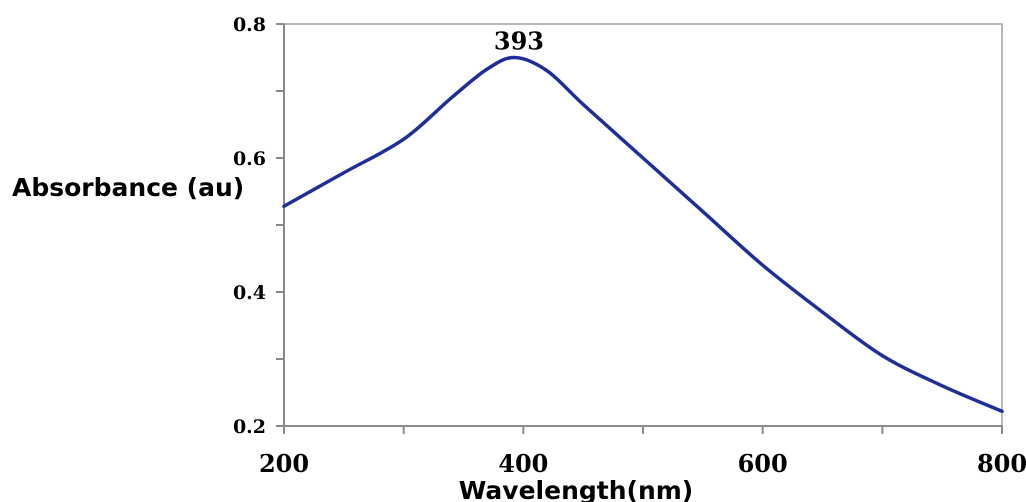 Image resolution: width=1026 pixels, height=502 pixels. What do you see at coordinates (249, 25) in the screenshot?
I see `y-tick-label: 0.8` at bounding box center [249, 25].